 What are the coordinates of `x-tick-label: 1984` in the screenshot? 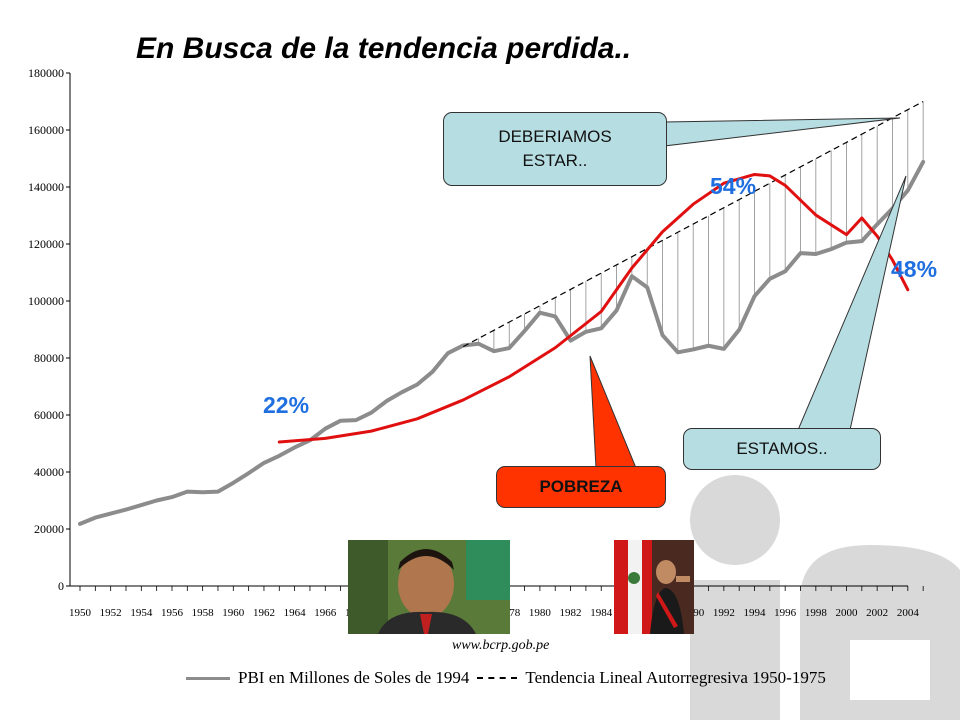 It's located at (601, 613).